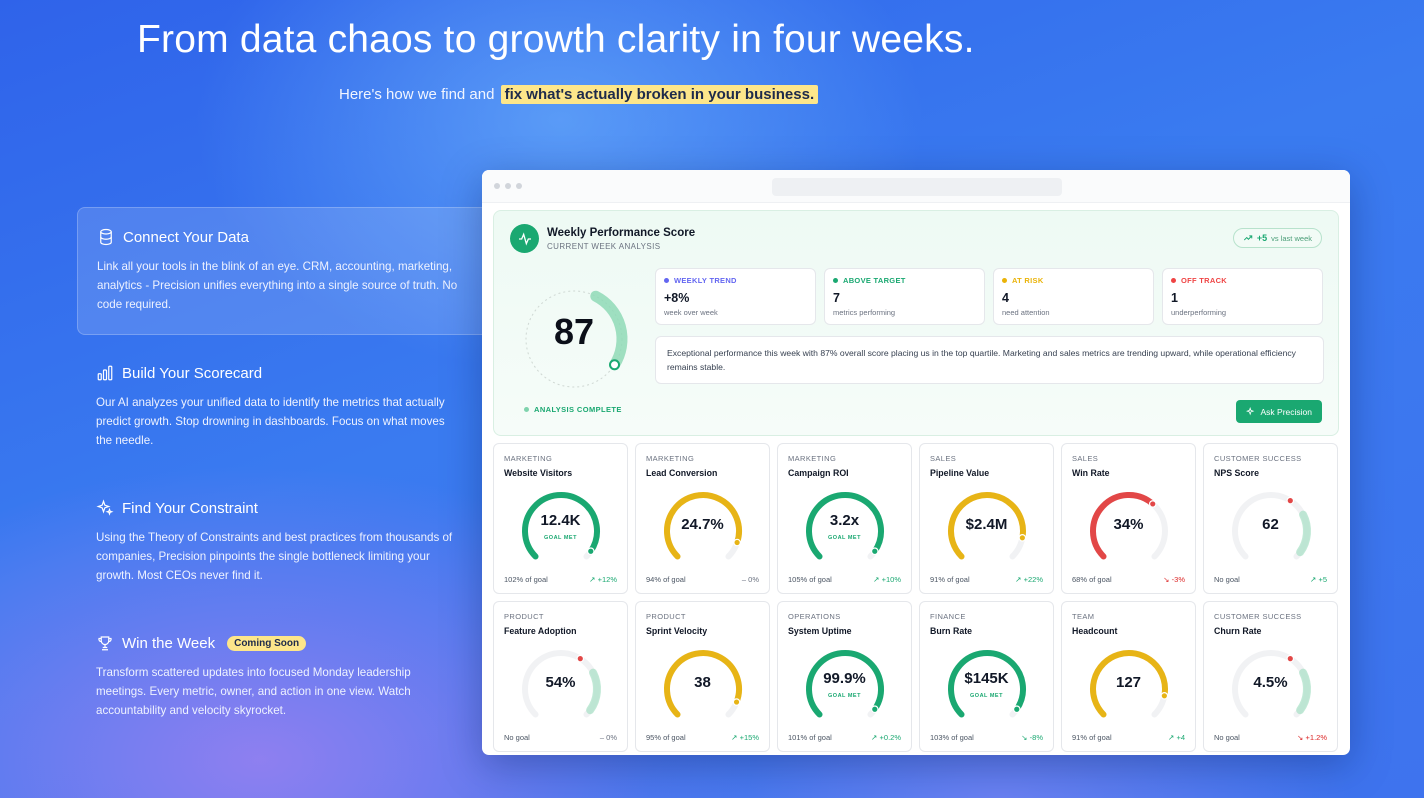 The width and height of the screenshot is (1424, 798). Describe the element at coordinates (951, 631) in the screenshot. I see `metric-name: Burn Rate` at that location.